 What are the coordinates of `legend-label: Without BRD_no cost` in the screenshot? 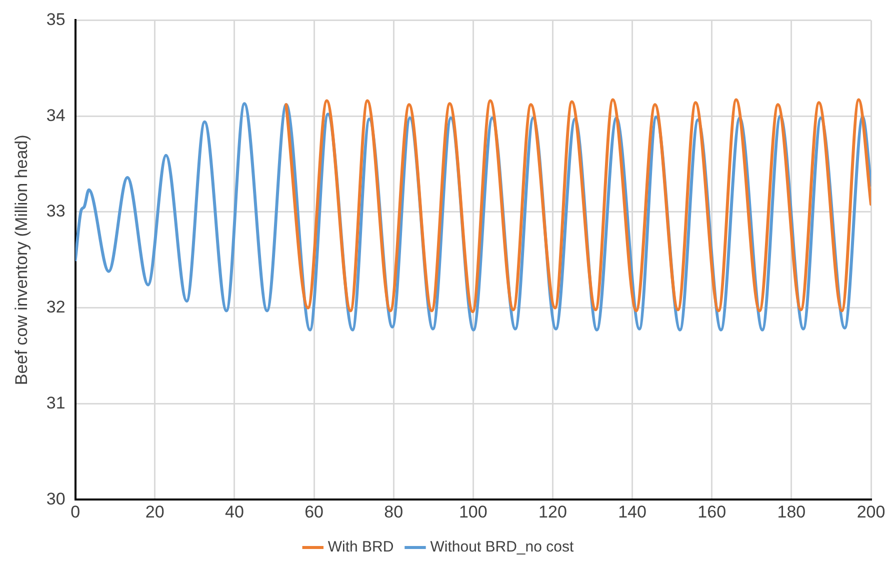 It's located at (502, 547).